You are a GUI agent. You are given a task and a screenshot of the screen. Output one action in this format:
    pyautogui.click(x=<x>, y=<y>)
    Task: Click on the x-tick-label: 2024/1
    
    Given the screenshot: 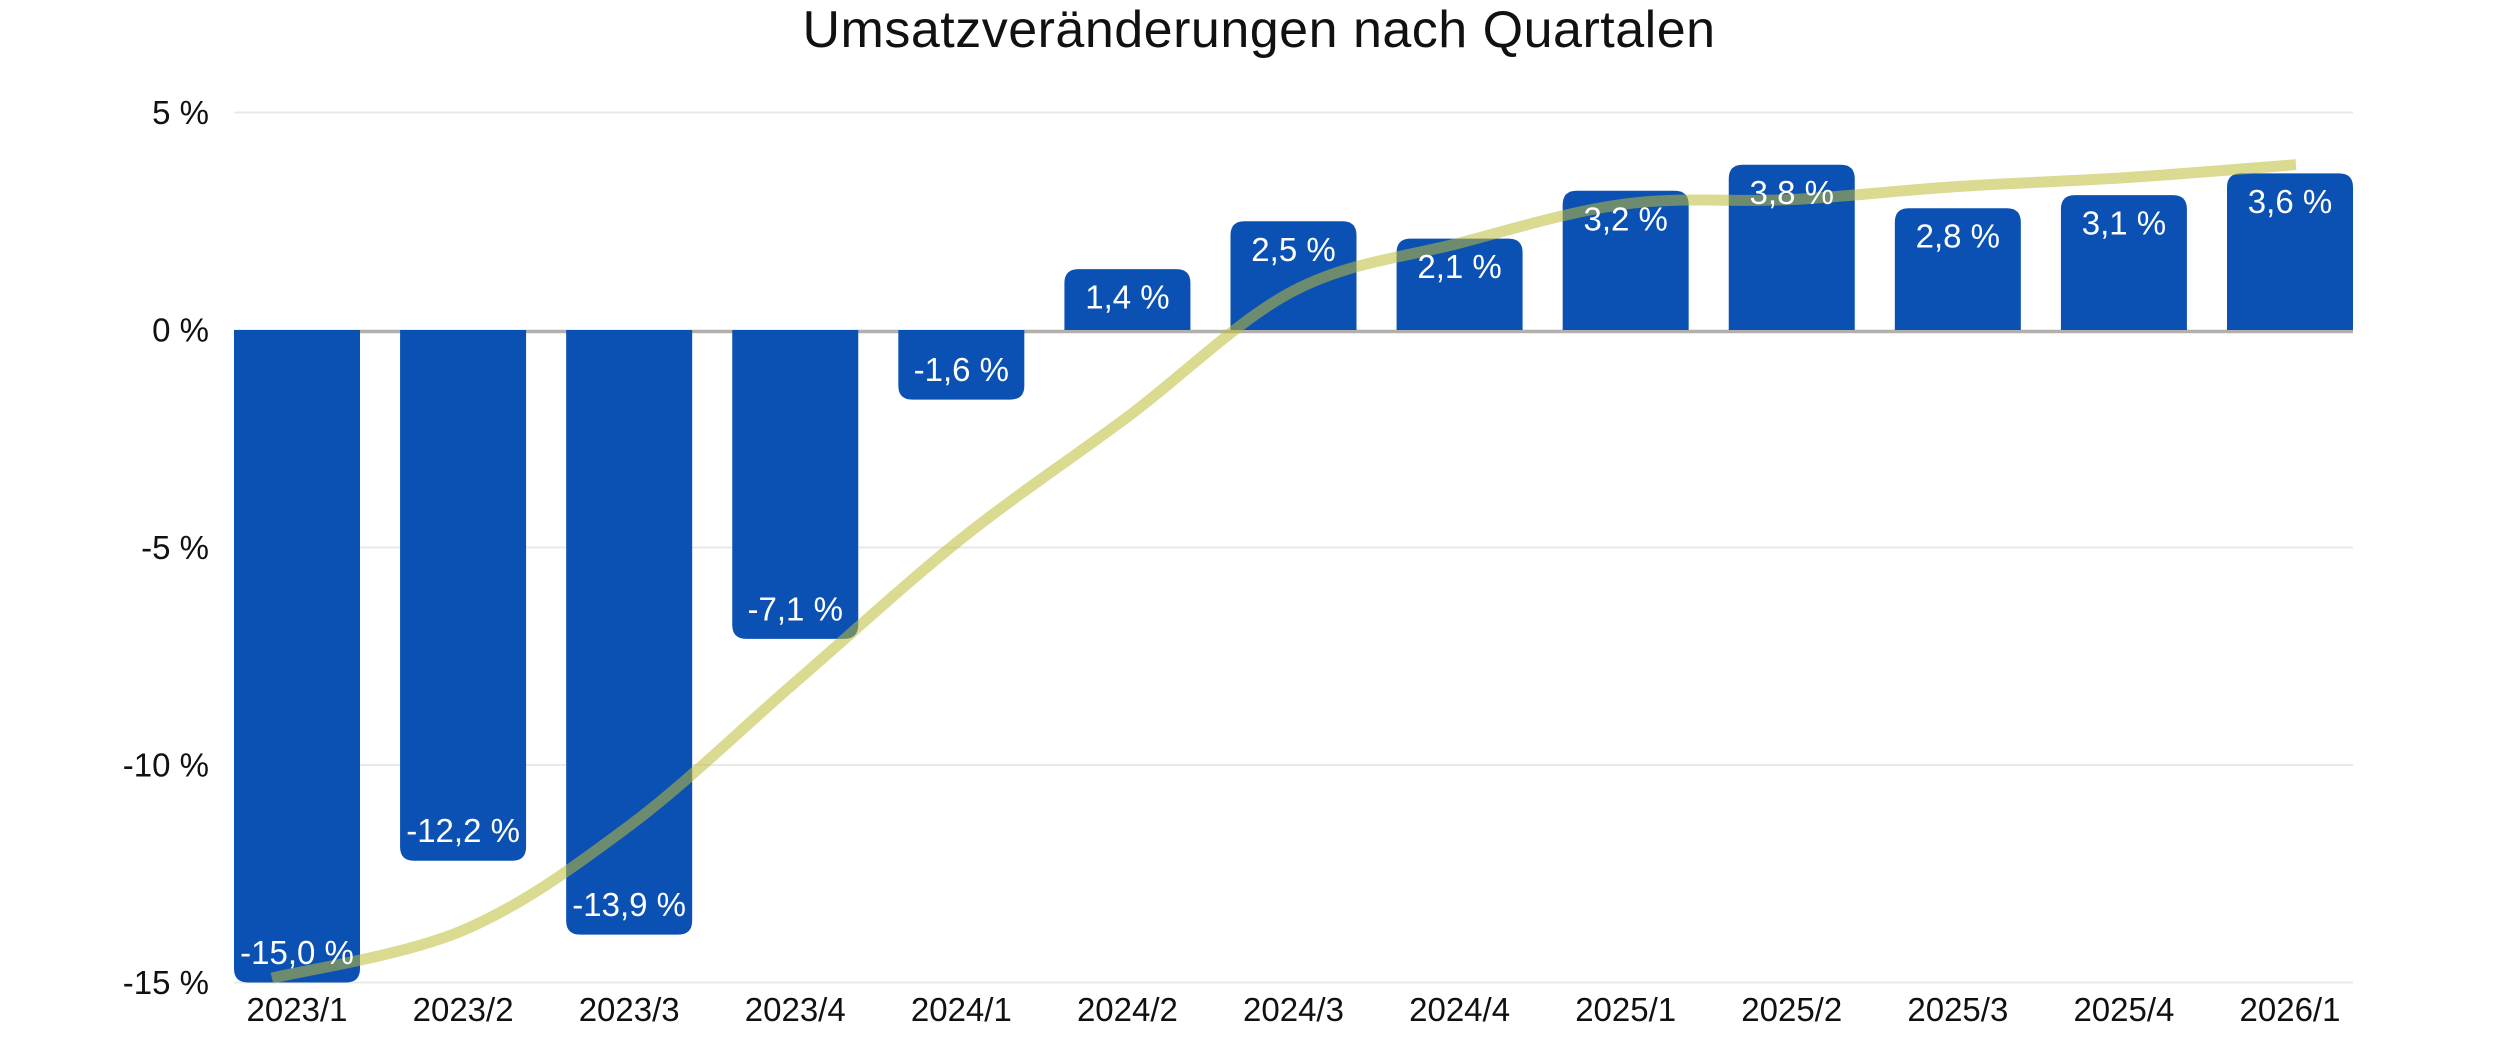 What is the action you would take?
    pyautogui.click(x=961, y=1009)
    